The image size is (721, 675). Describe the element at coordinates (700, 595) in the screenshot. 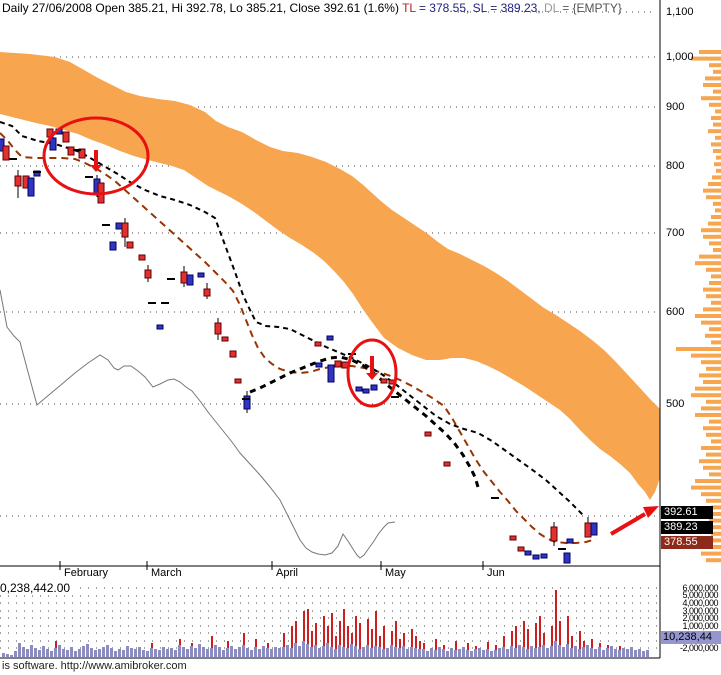

I see `volume-axis-label: 5,000,000` at that location.